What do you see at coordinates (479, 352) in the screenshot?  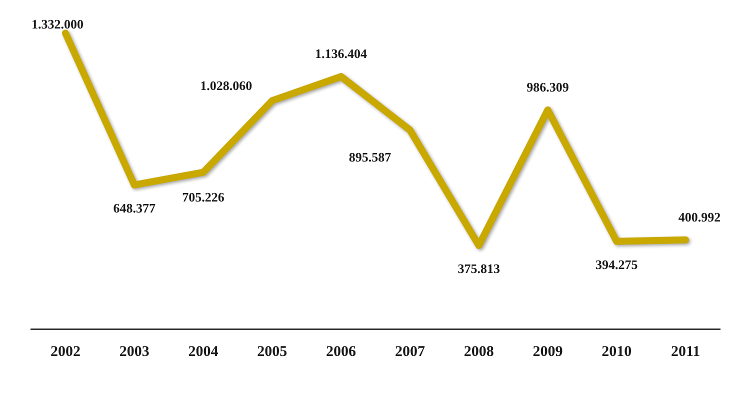 I see `x-tick-label: 2008` at bounding box center [479, 352].